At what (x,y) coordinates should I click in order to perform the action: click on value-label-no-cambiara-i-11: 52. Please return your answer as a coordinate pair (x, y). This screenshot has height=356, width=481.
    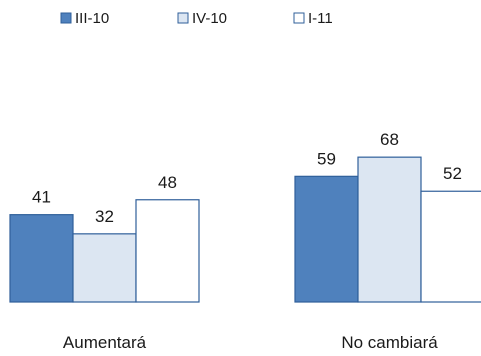
    Looking at the image, I should click on (452, 173).